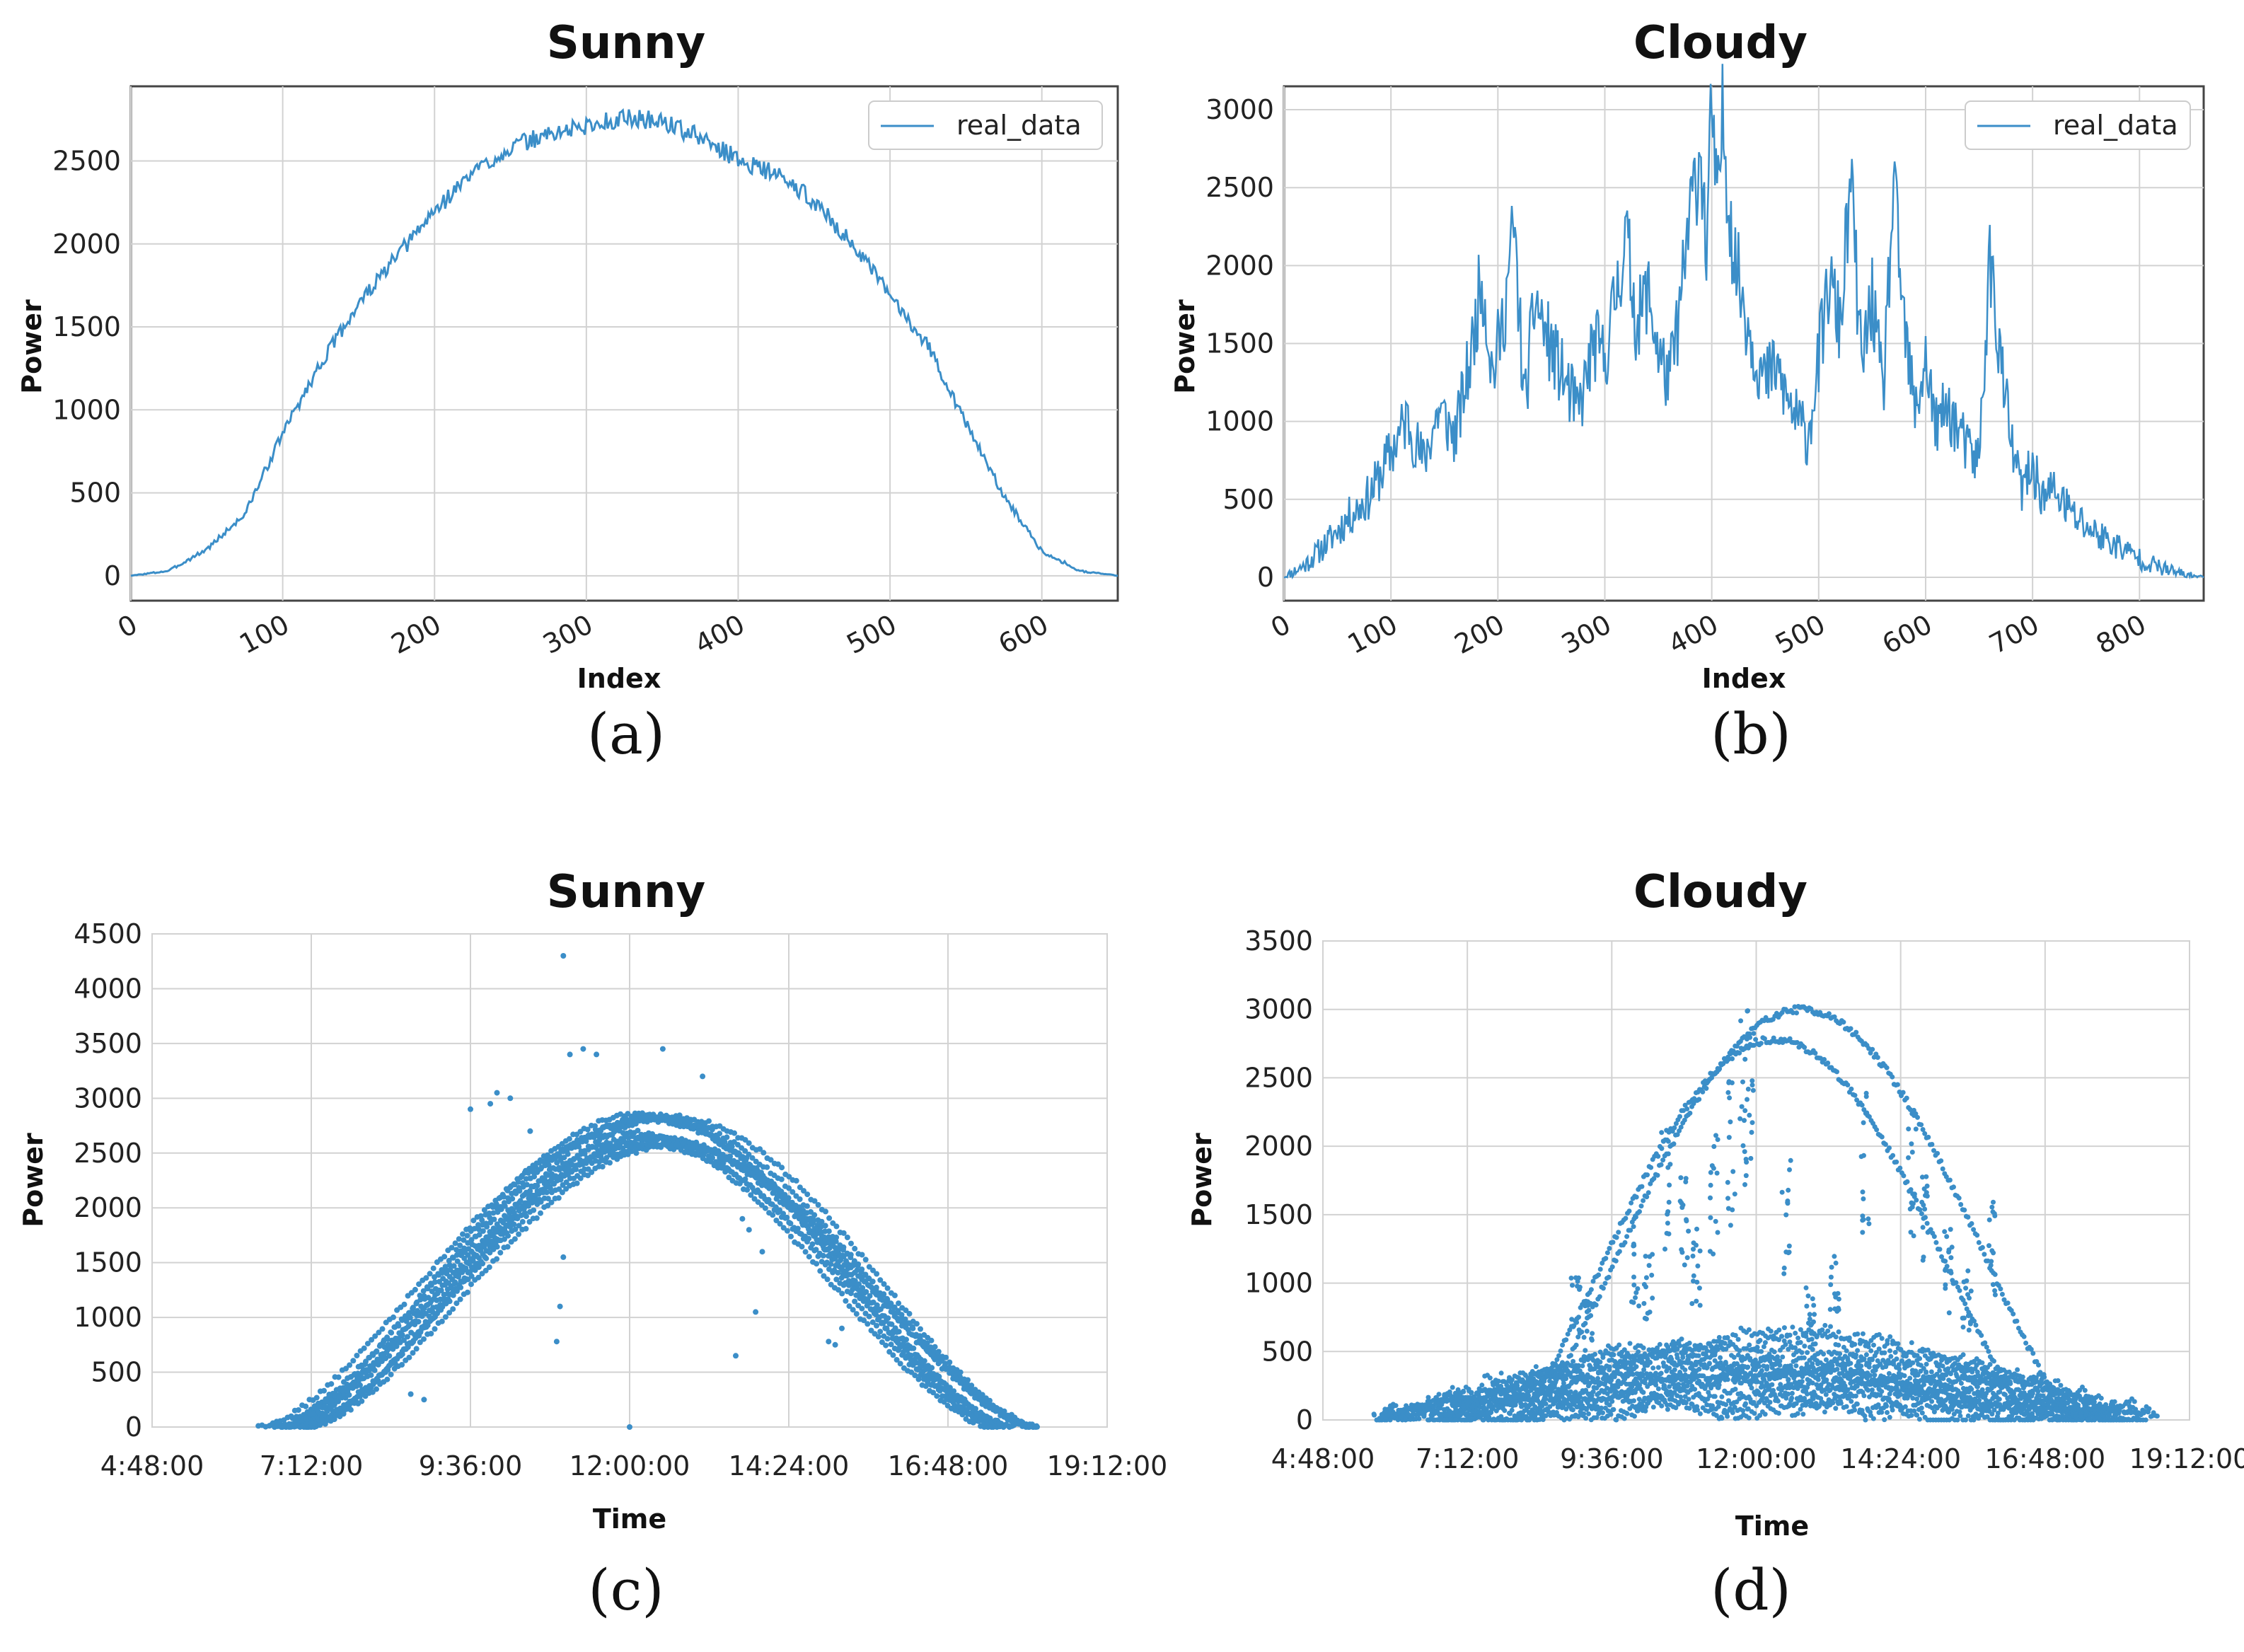 The image size is (2244, 1652). What do you see at coordinates (1720, 43) in the screenshot?
I see `chart-title: Cloudy` at bounding box center [1720, 43].